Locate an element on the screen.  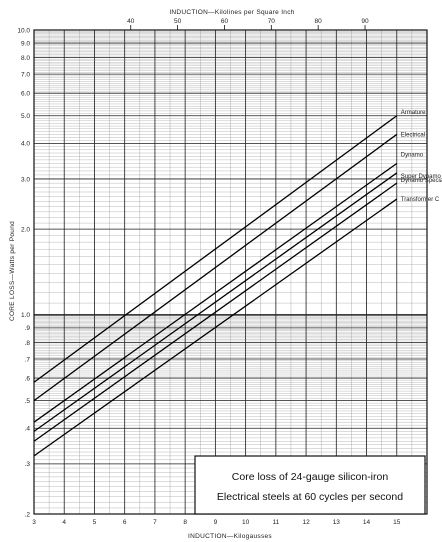
caption-line-1: Core loss of 24-gauge silicon-iron is located at coordinates (310, 477).